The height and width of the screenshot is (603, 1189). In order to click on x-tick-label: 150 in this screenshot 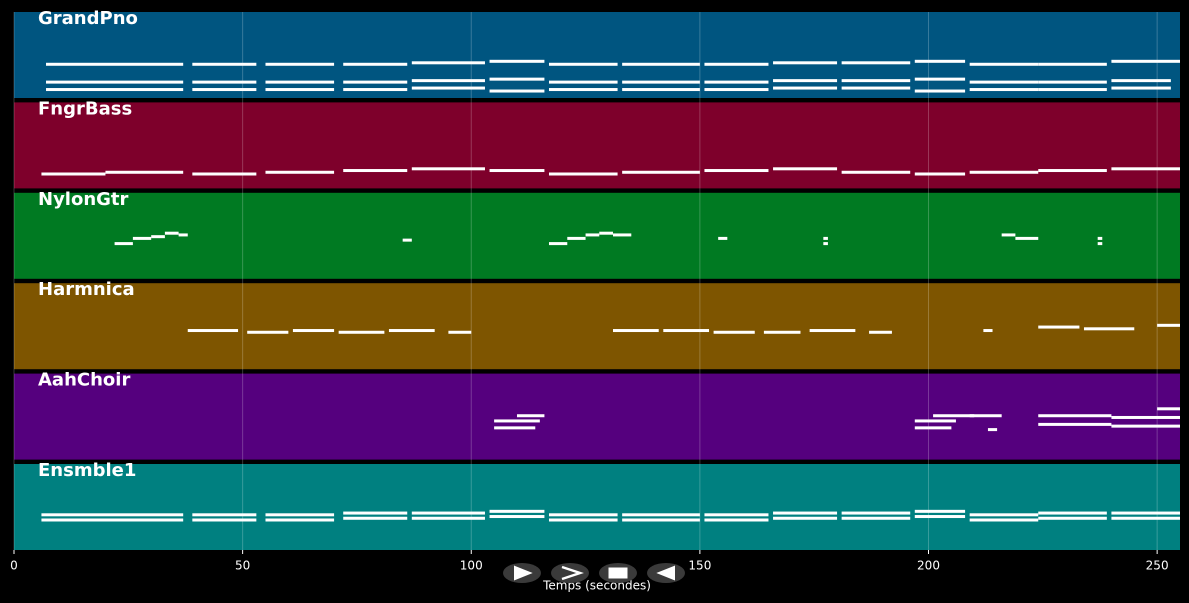, I will do `click(699, 566)`.